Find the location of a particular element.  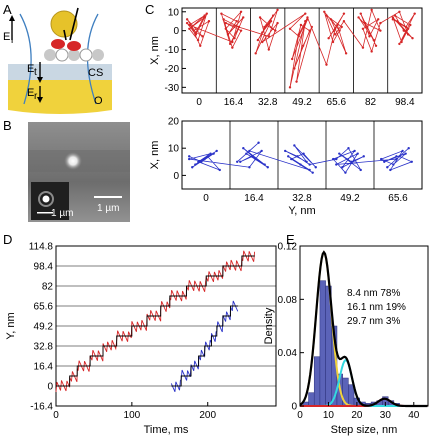

arrow-et-head is located at coordinates (40, 80).